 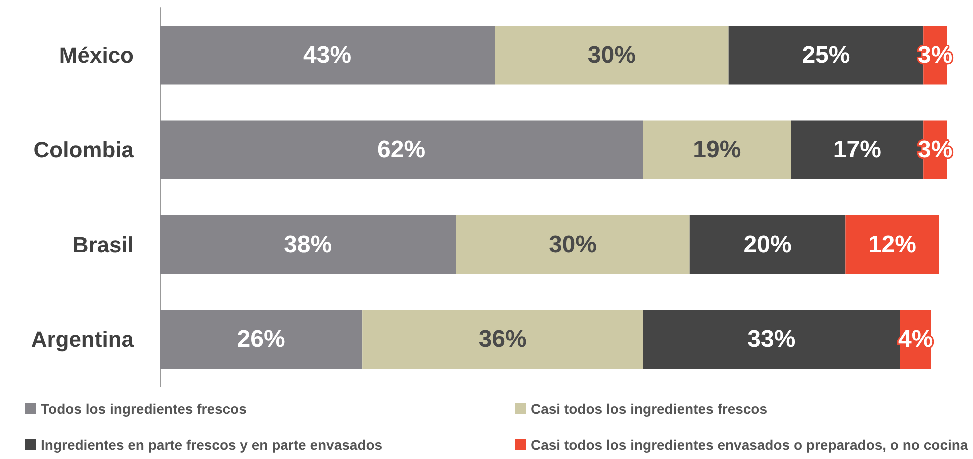 I want to click on data-label: 43%, so click(x=328, y=55).